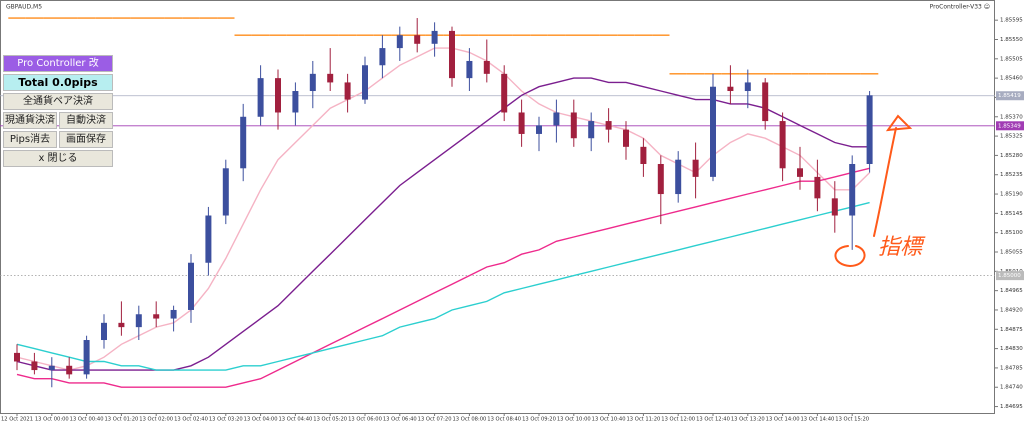 The image size is (1024, 423). Describe the element at coordinates (30, 120) in the screenshot. I see `close-current-button: 現通貨決済` at that location.